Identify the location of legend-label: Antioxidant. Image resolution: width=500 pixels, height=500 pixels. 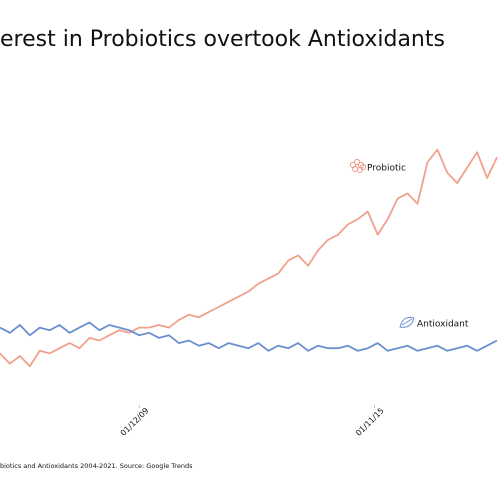
(443, 325).